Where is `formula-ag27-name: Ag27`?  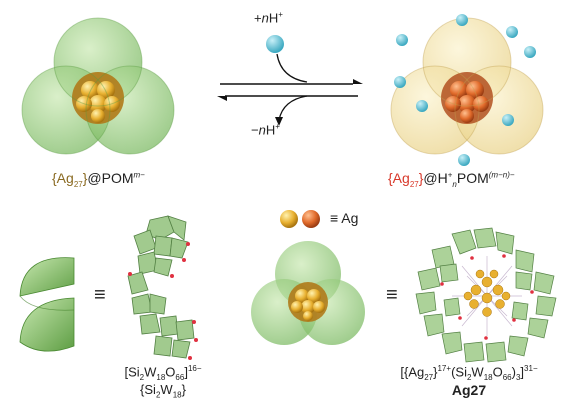
formula-ag27-name: Ag27 is located at coordinates (469, 390).